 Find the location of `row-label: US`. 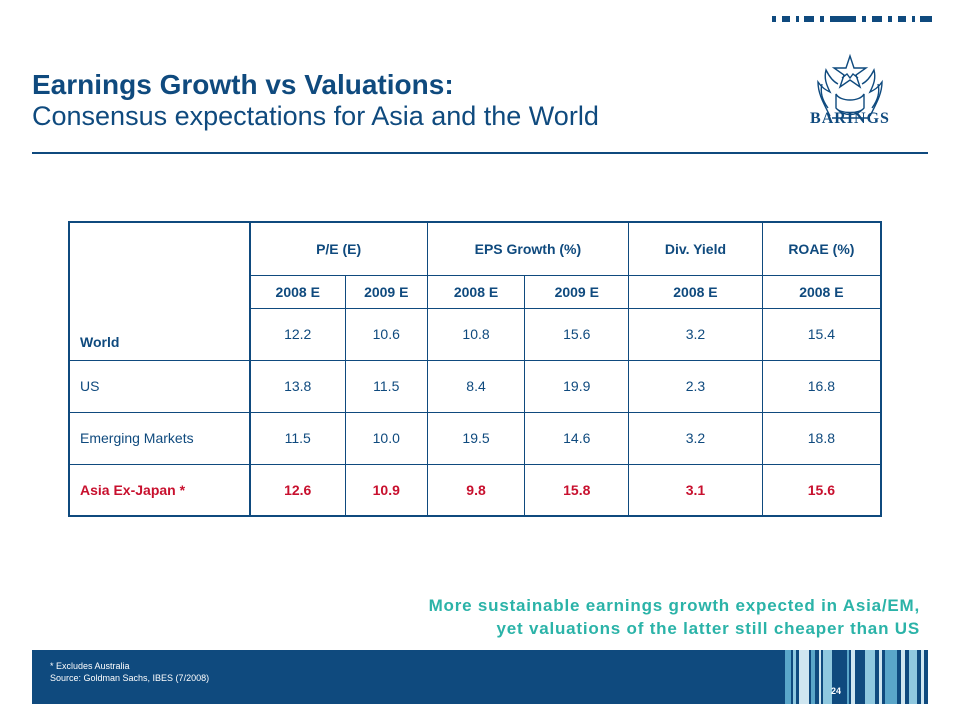

row-label: US is located at coordinates (159, 386).